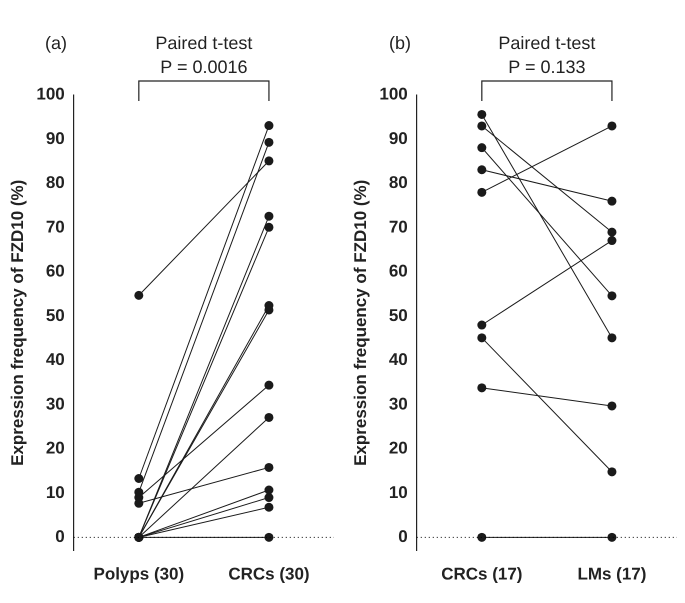  Describe the element at coordinates (481, 574) in the screenshot. I see `x-tick-label: CRCs (17)` at that location.